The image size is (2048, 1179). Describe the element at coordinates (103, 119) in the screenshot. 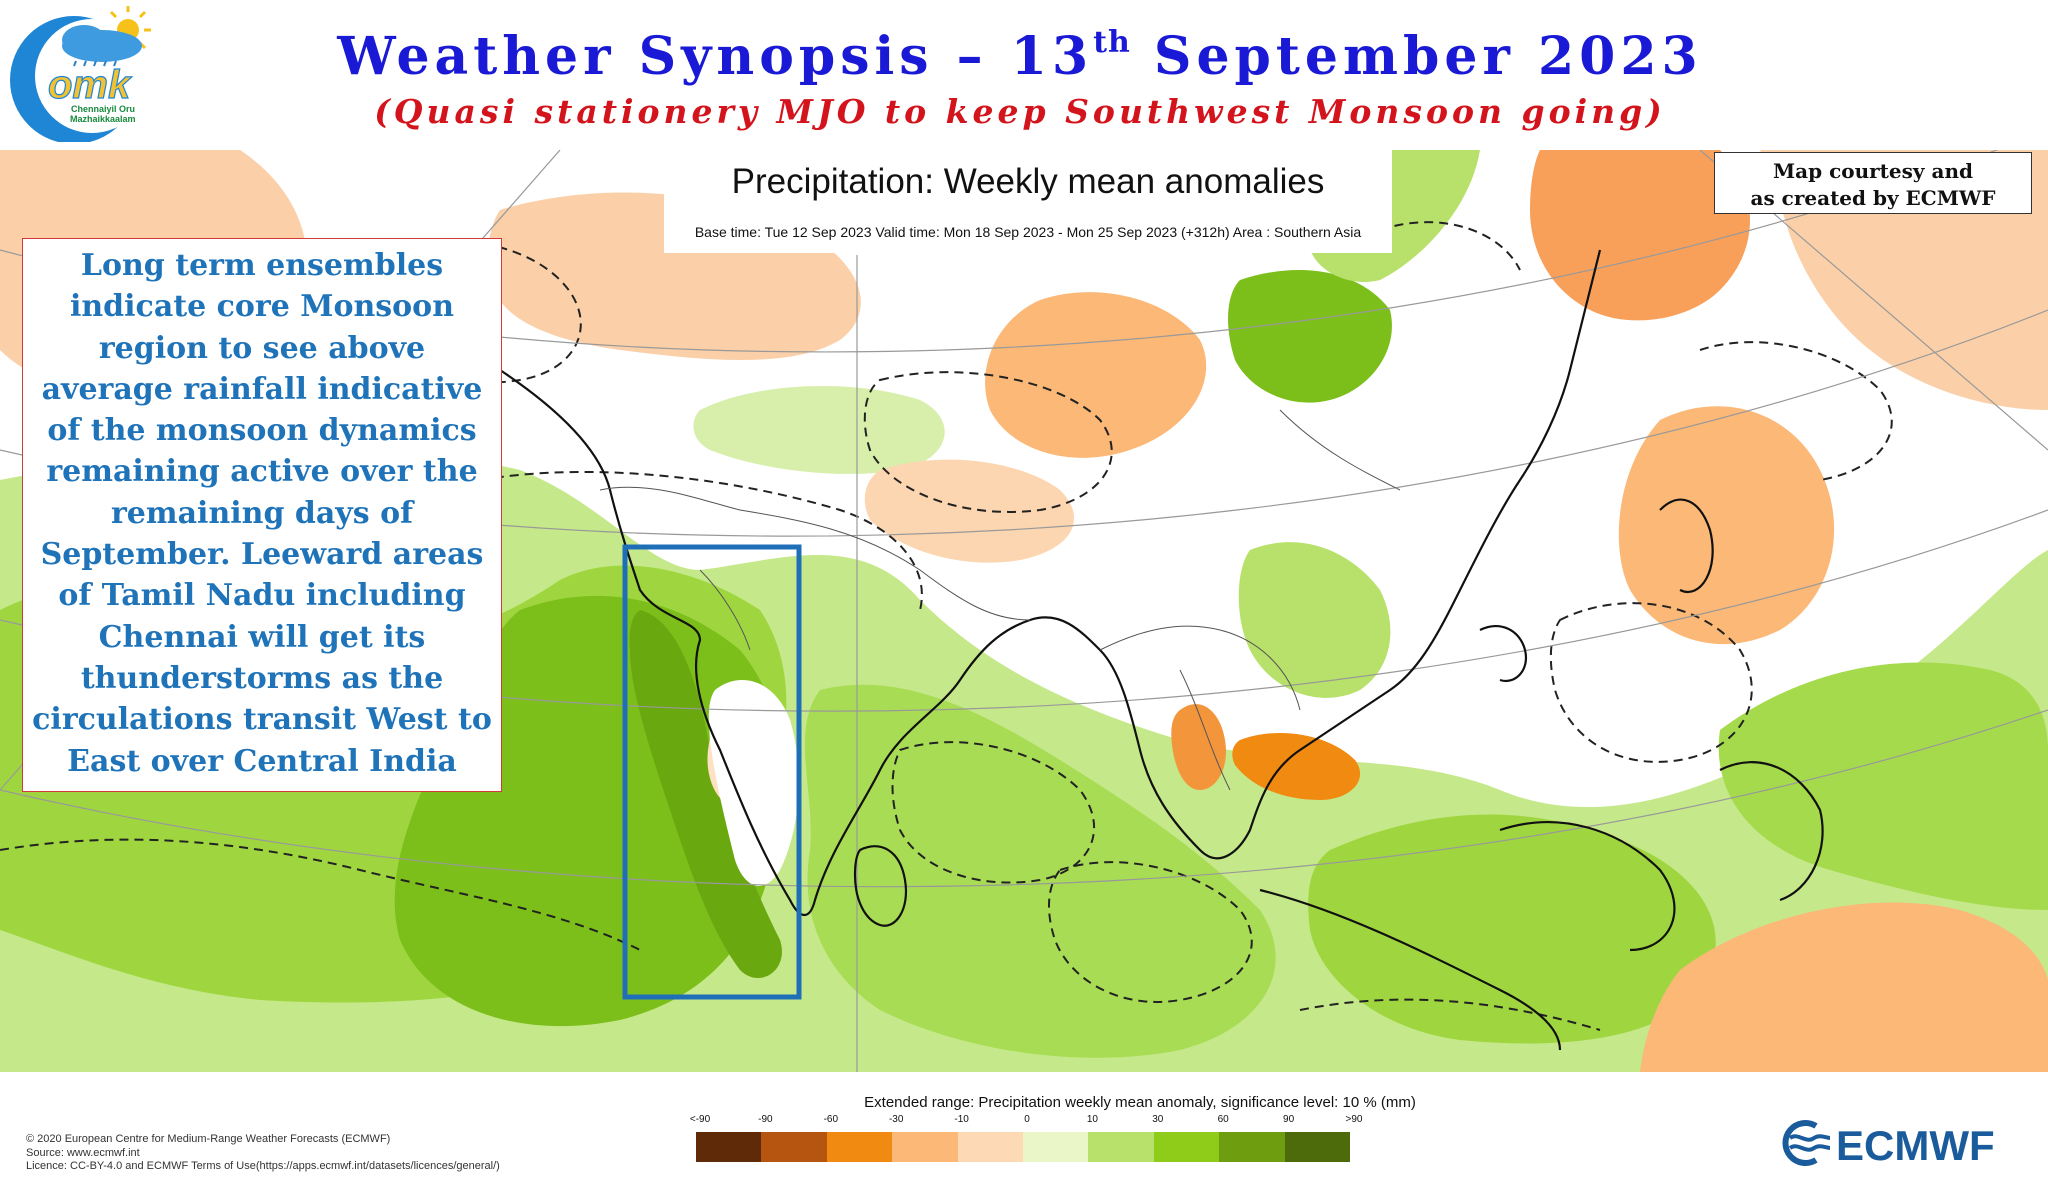

I see `omk-tagline-2: Mazhaikkaalam` at that location.